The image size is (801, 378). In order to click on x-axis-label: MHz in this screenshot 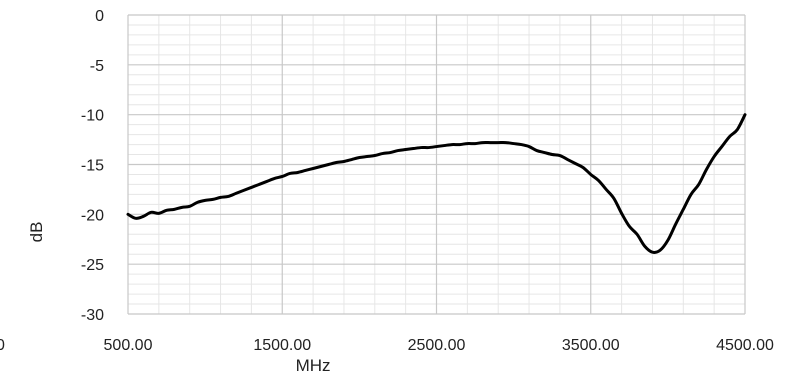, I will do `click(313, 365)`.